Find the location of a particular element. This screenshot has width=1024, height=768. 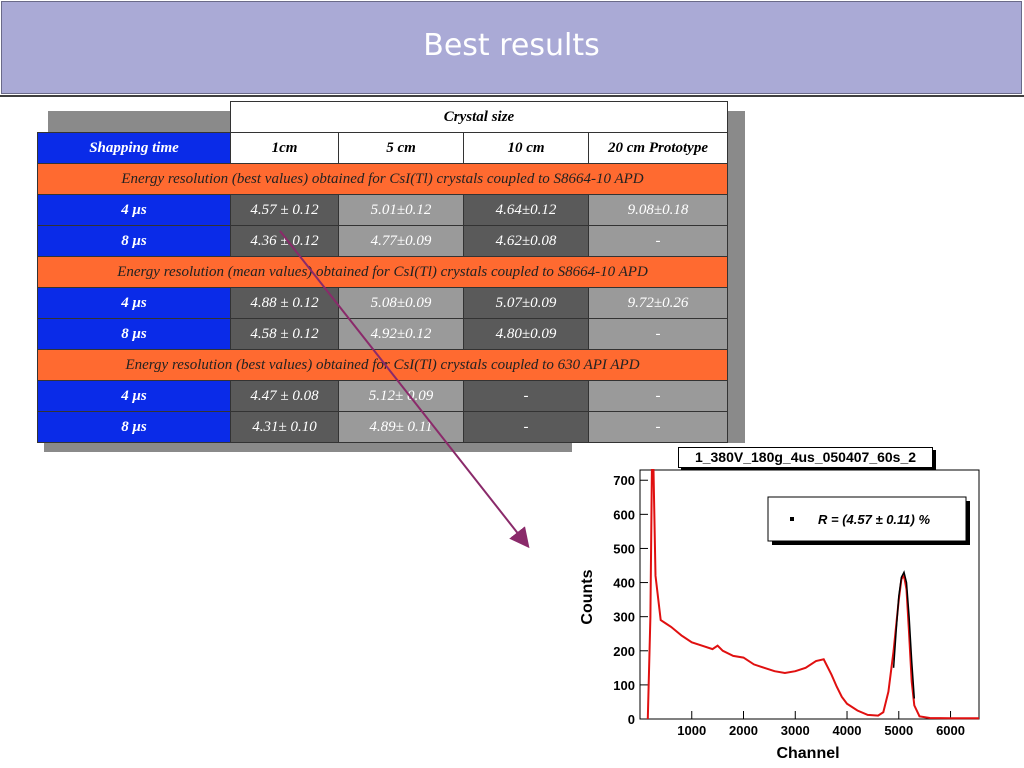

y-tick-label: 300 is located at coordinates (624, 617).